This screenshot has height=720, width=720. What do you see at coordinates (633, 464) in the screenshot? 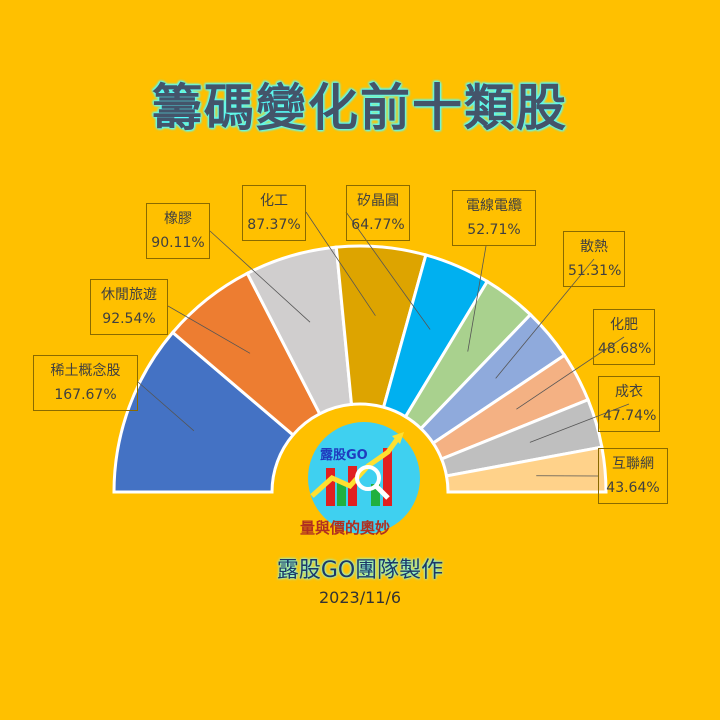
I see `category-label: 互聯網` at bounding box center [633, 464].